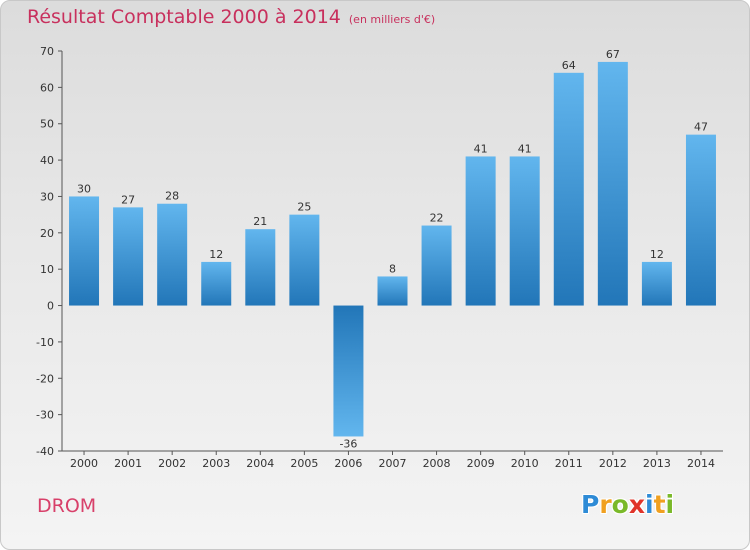 The image size is (750, 550). I want to click on bar-value-label: 22, so click(437, 218).